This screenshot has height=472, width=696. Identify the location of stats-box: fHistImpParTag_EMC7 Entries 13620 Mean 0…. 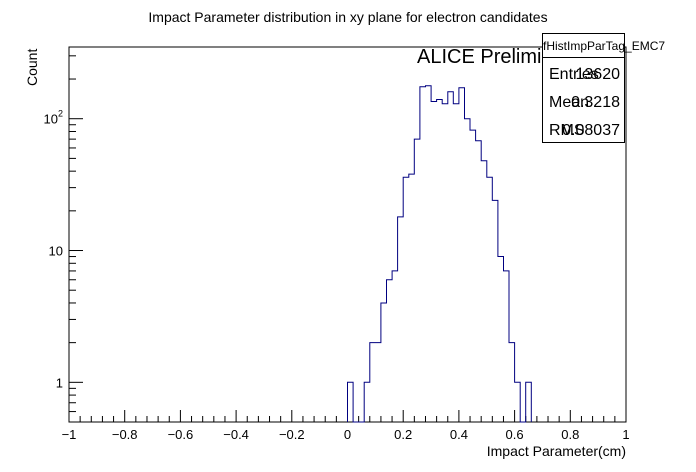
(603, 89).